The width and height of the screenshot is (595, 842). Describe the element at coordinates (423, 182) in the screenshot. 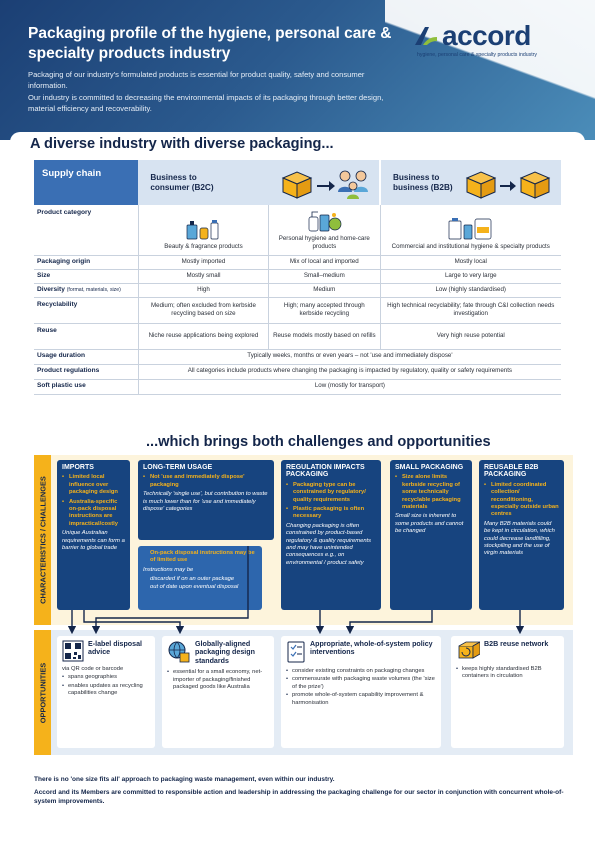

I see `b2b-title: Business to business (B2B)` at that location.